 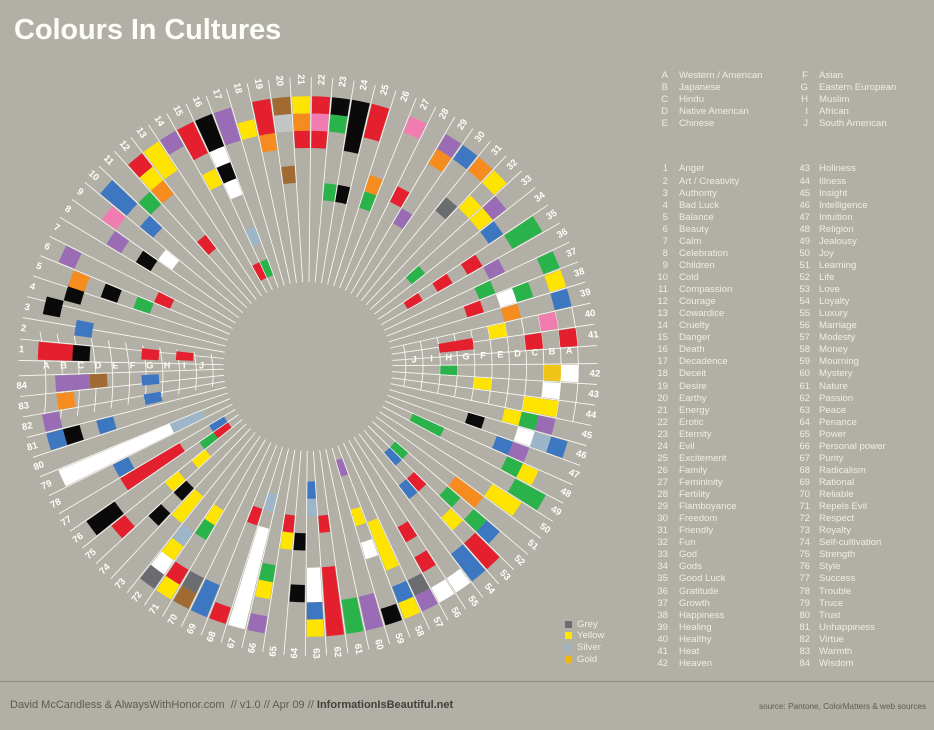 I want to click on svg-text: 34, so click(x=540, y=197).